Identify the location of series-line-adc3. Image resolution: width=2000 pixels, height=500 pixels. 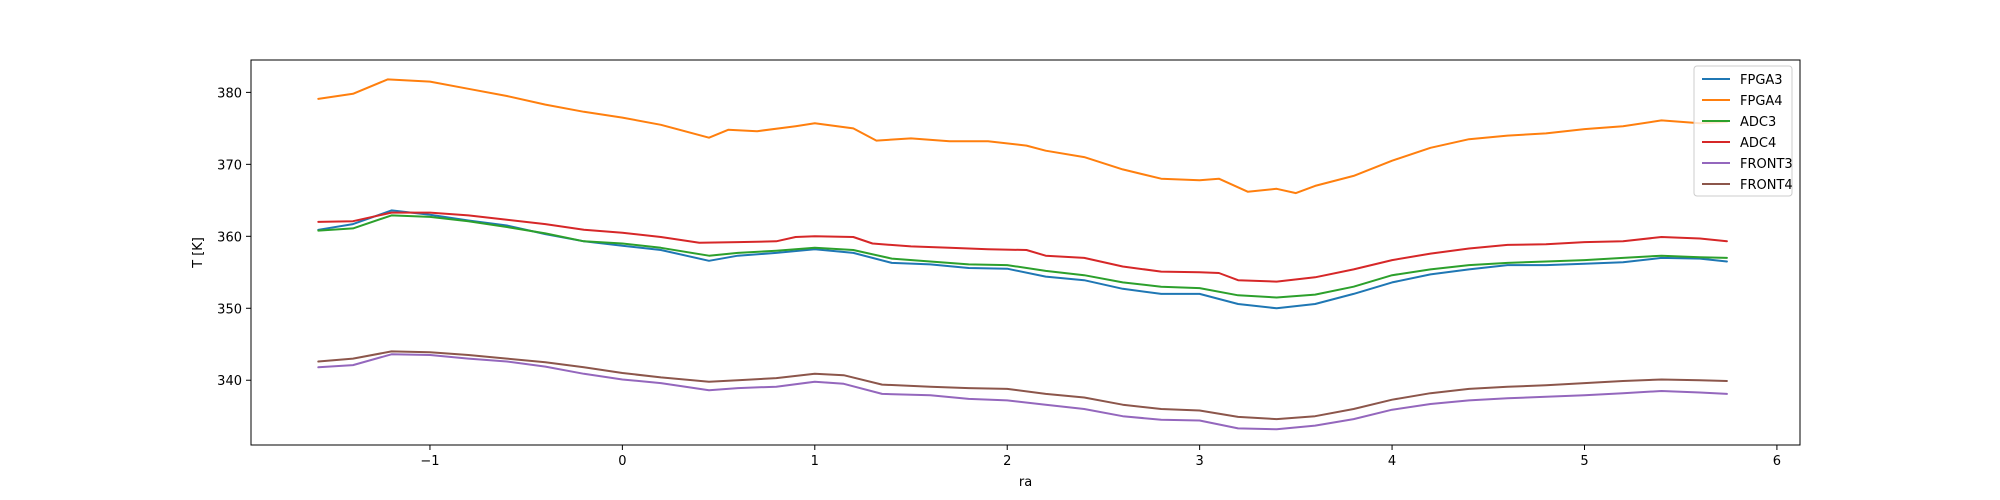
(1022, 256).